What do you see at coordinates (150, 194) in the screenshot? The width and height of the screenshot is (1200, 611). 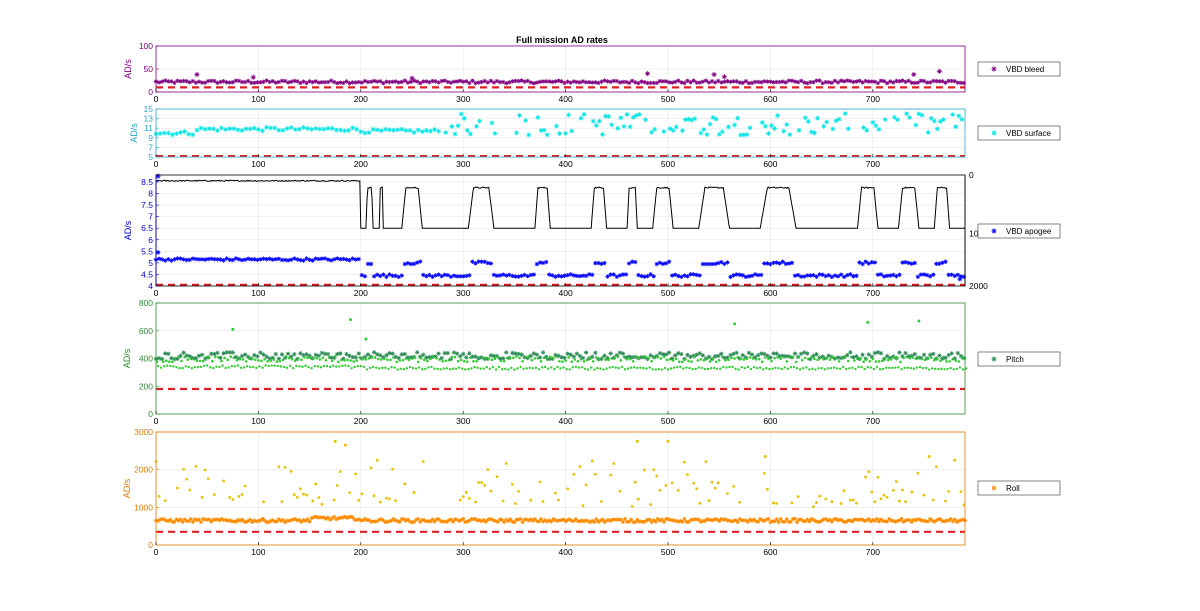 I see `y-tick-label: 8` at bounding box center [150, 194].